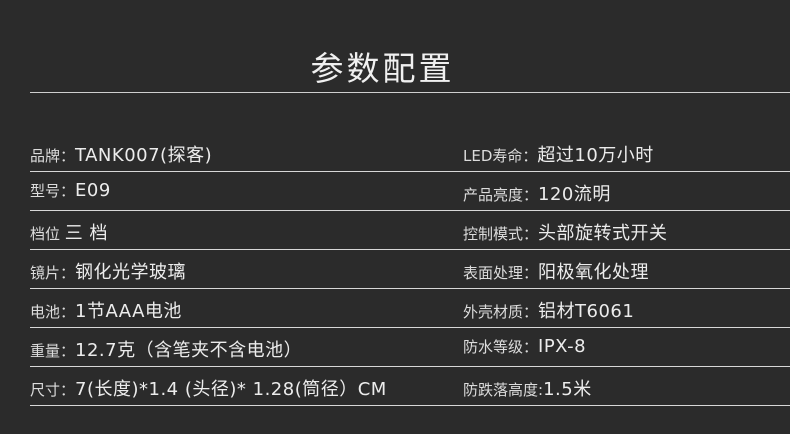 The width and height of the screenshot is (790, 434). I want to click on spec-modes: 档位 三 档, so click(69, 232).